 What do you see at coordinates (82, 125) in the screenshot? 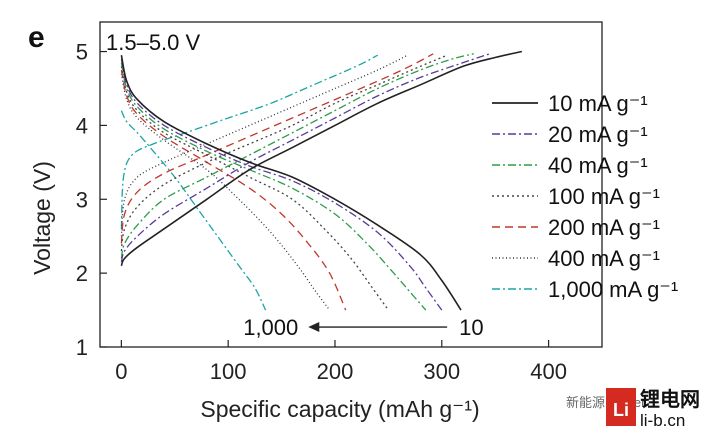
I see `y-tick-label: 4` at bounding box center [82, 125].